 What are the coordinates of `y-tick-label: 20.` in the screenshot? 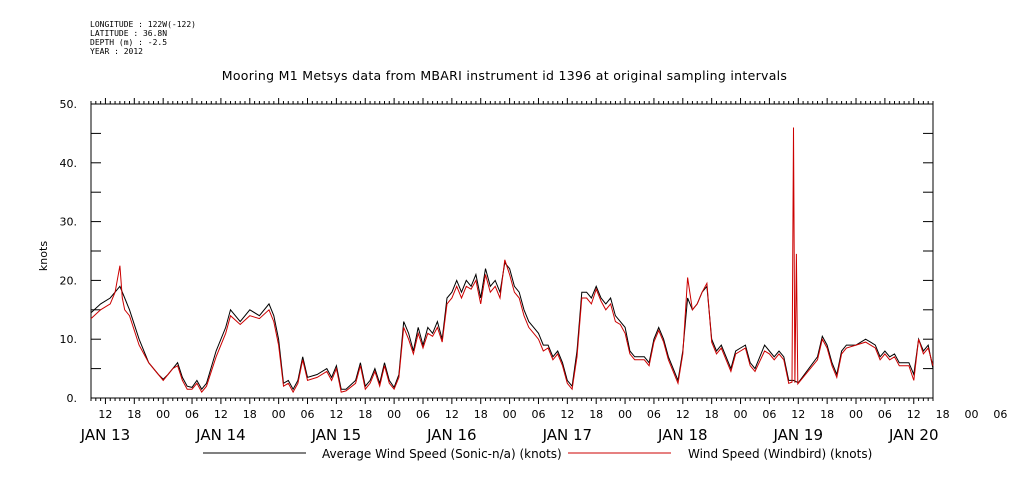 It's located at (69, 280).